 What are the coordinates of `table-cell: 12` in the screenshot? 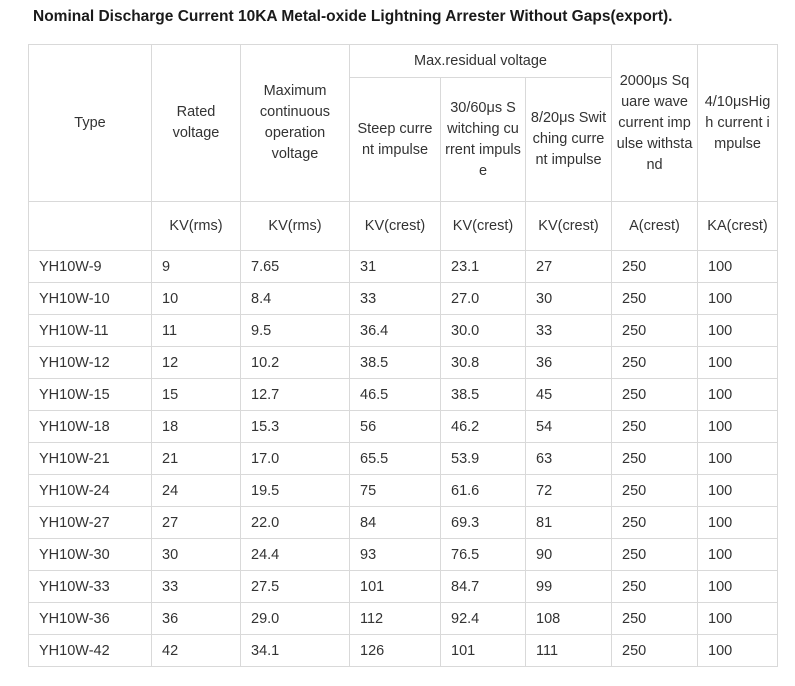 It's located at (196, 362).